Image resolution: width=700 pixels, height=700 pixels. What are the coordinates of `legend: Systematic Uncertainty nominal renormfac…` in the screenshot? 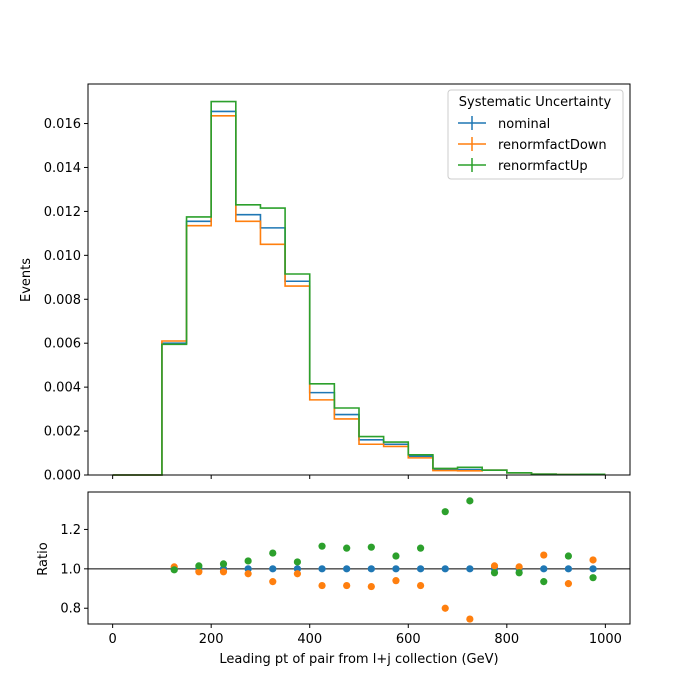 It's located at (535, 134).